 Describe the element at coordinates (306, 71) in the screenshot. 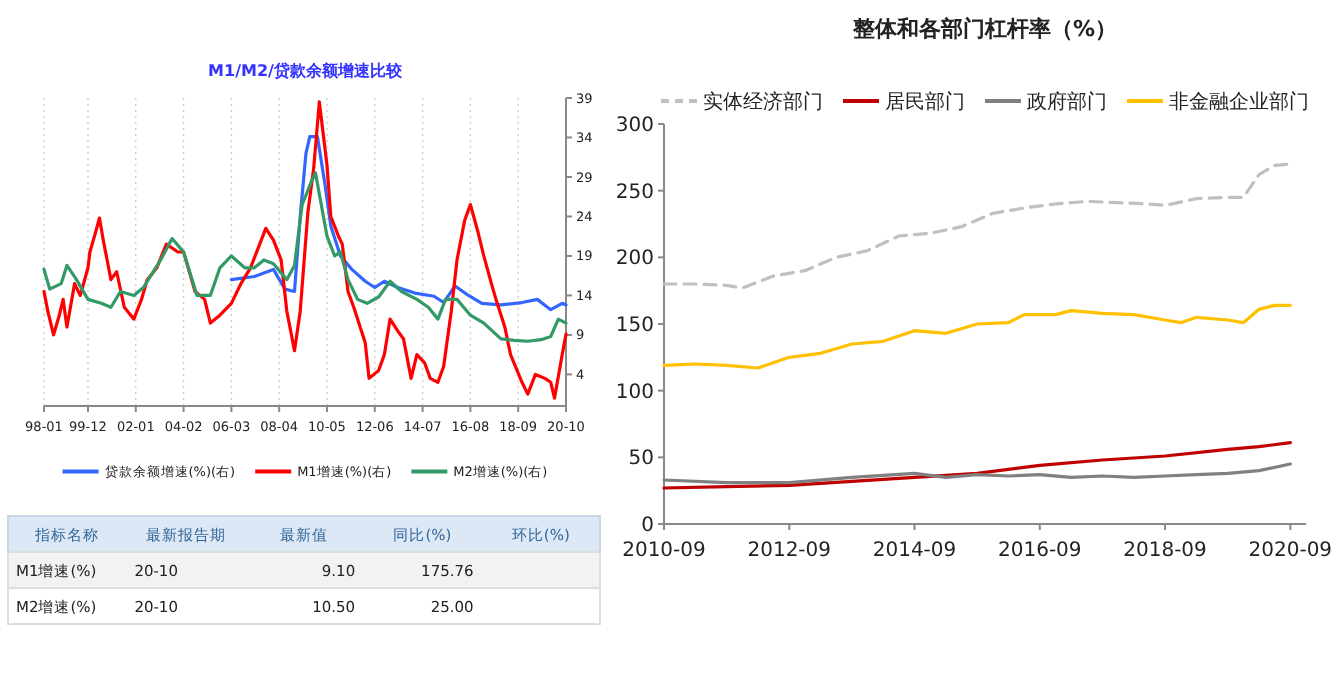

I see `chart-title: M1/M2/贷款余额增速比较` at that location.